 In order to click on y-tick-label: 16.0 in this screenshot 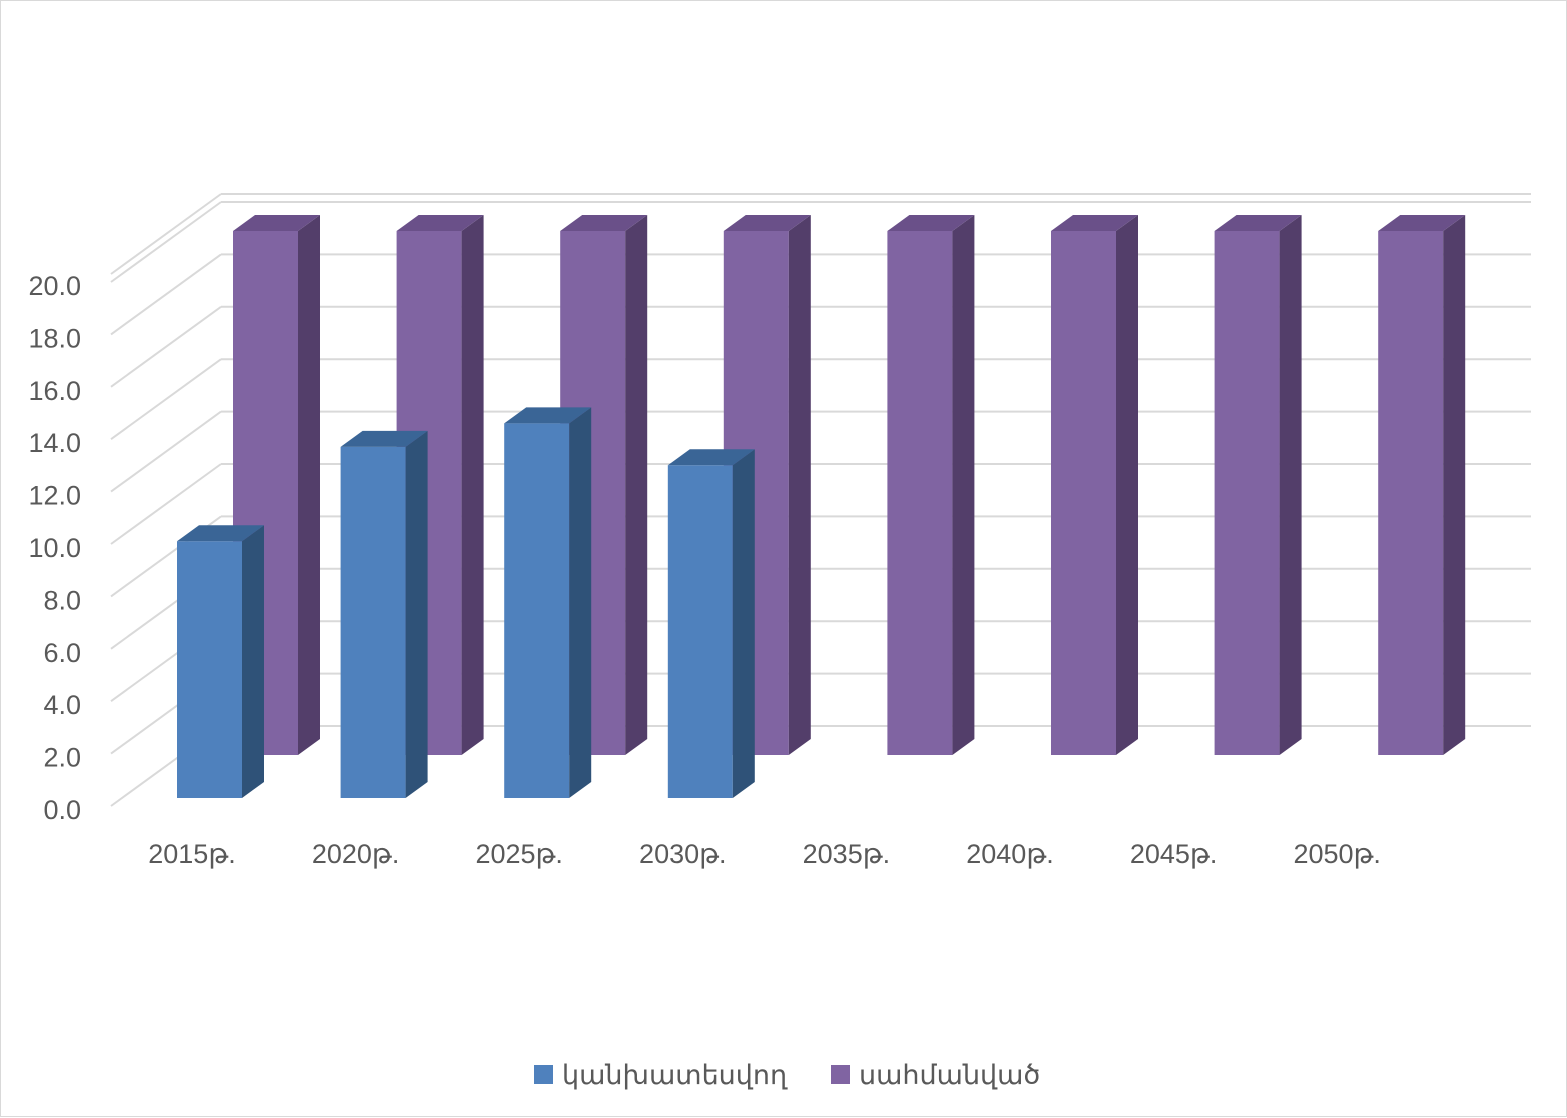, I will do `click(54, 391)`.